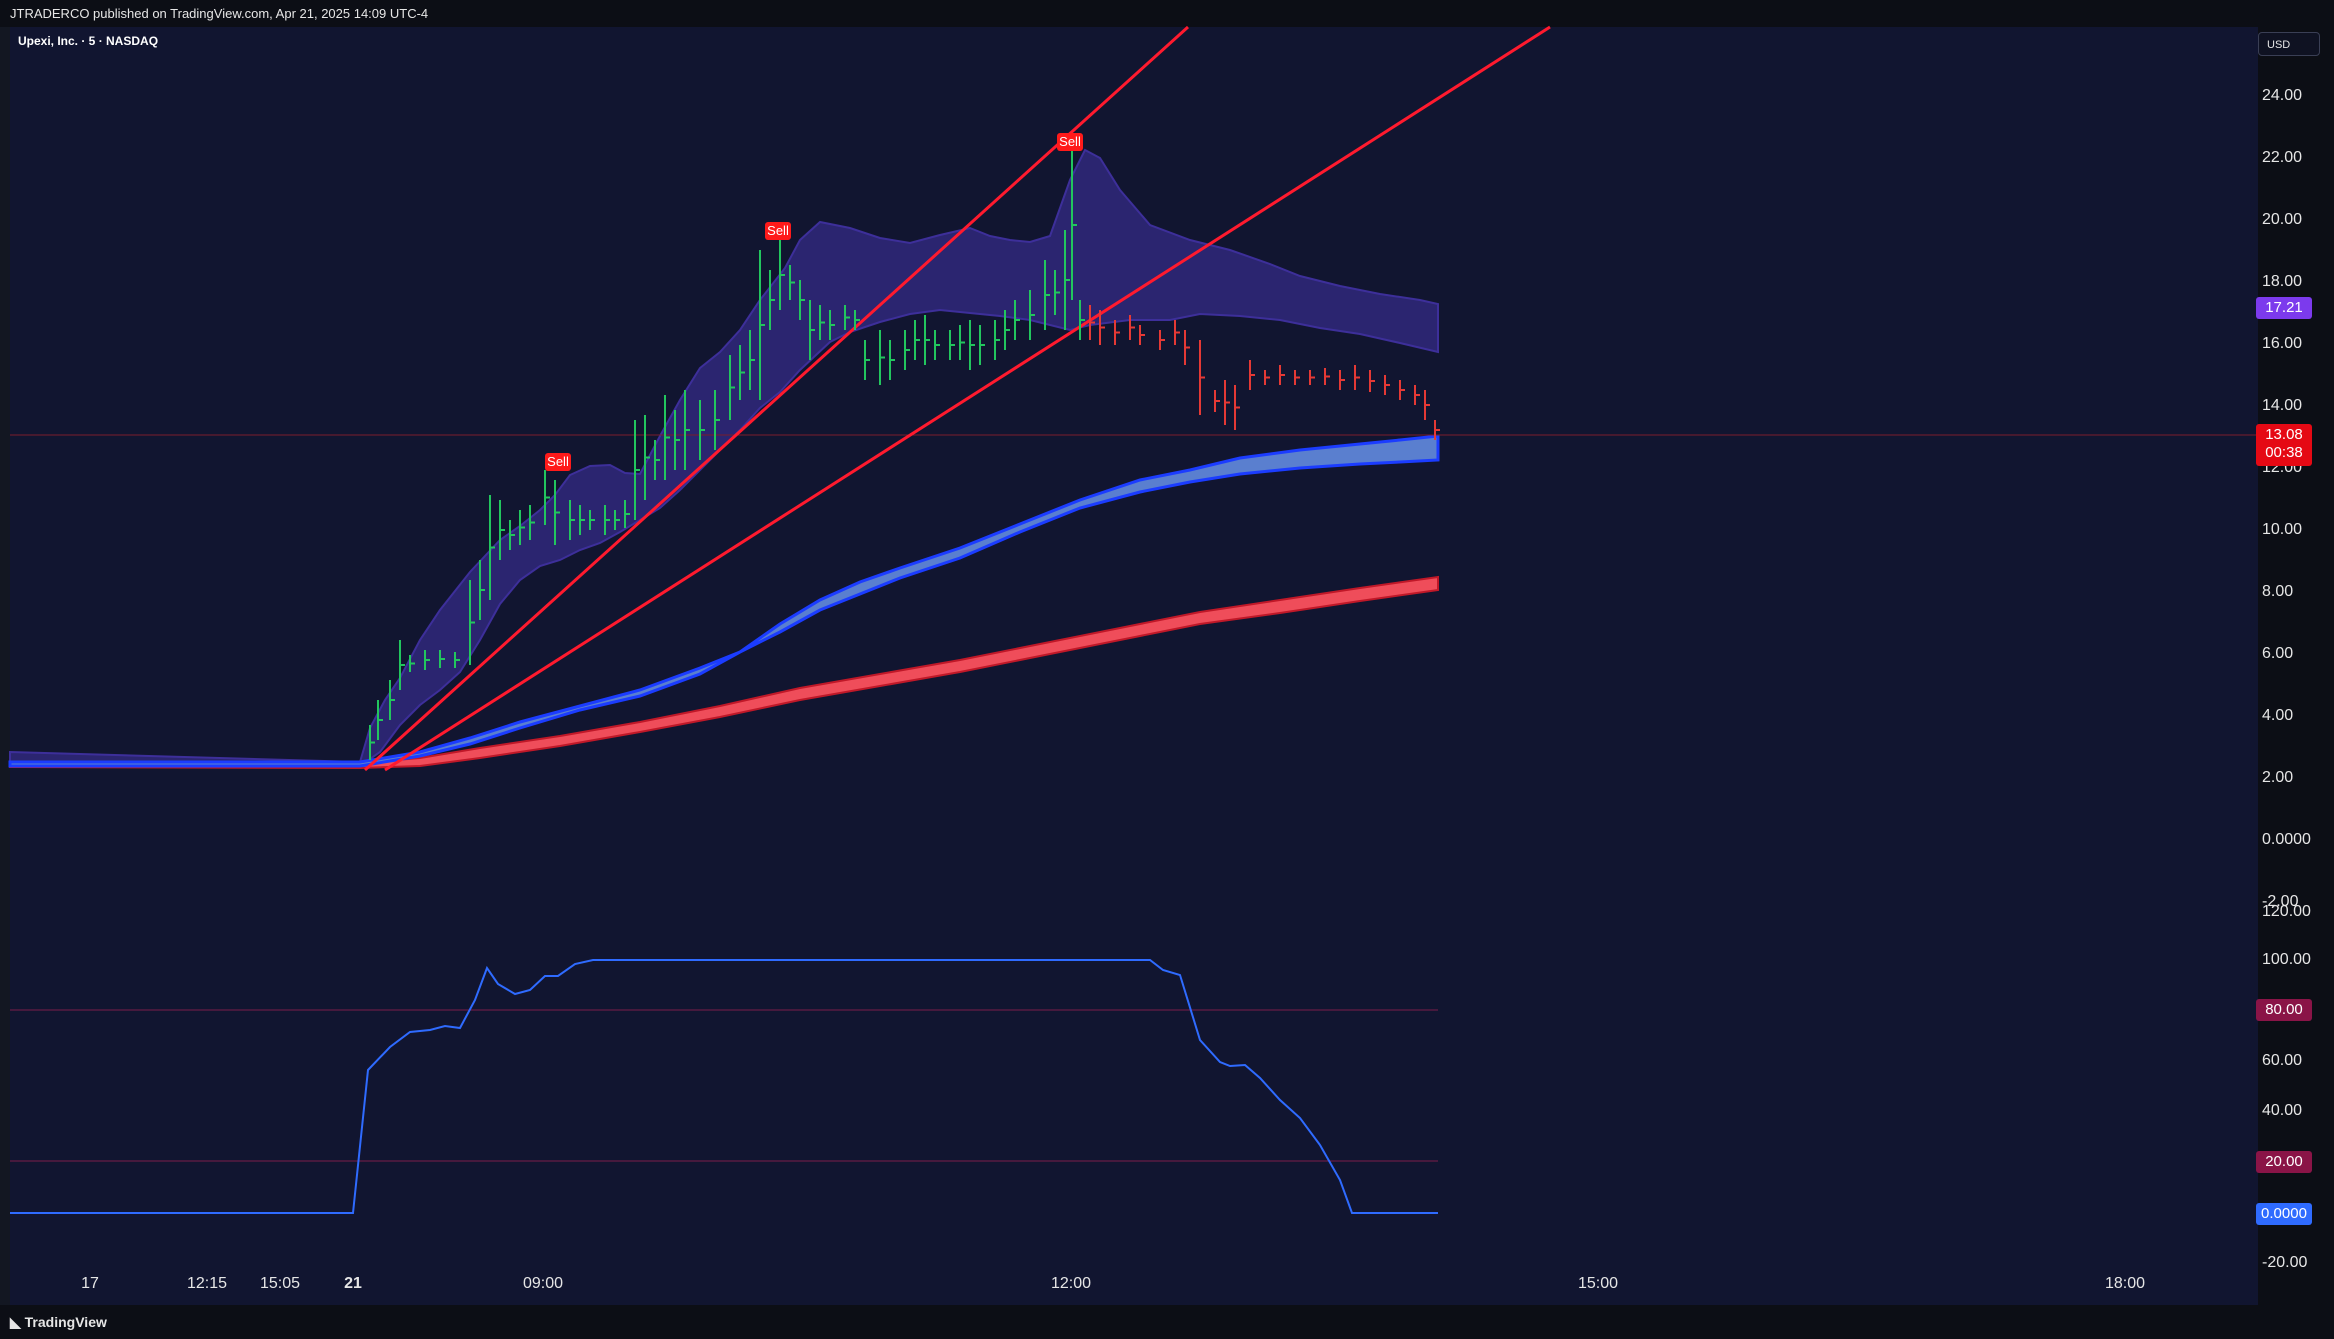 The height and width of the screenshot is (1339, 2334). Describe the element at coordinates (65, 1322) in the screenshot. I see `brand-name: TradingView` at that location.